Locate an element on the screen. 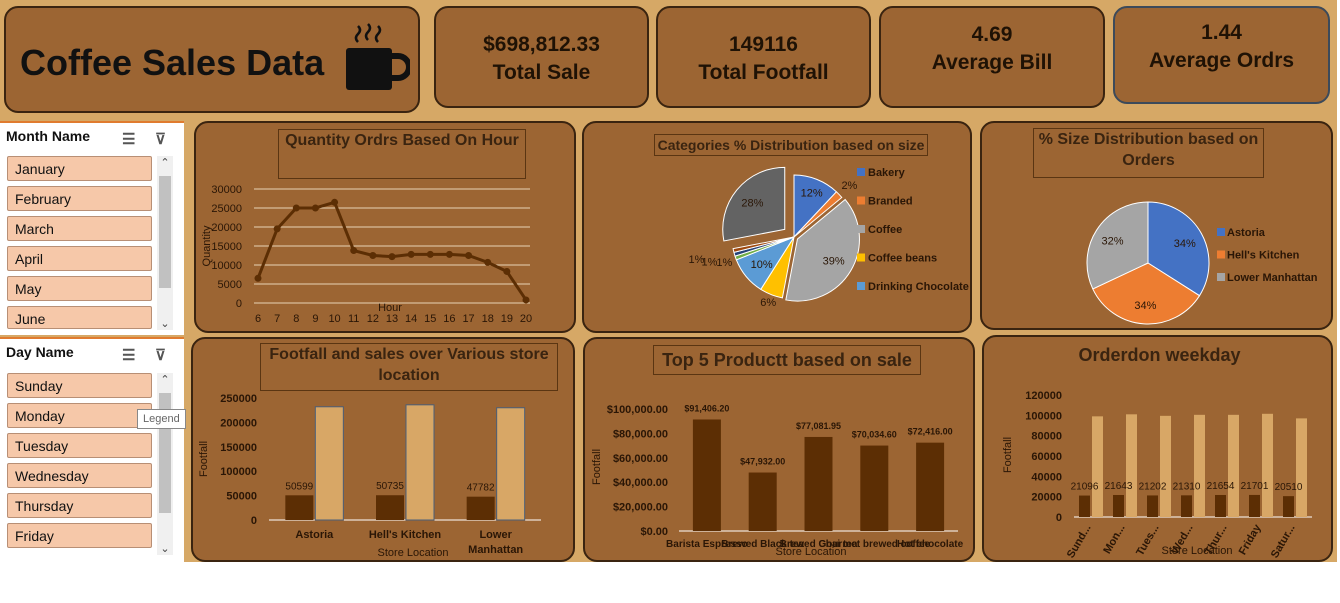 Image resolution: width=1340 pixels, height=603 pixels. x-tick-label: Astoria is located at coordinates (314, 535).